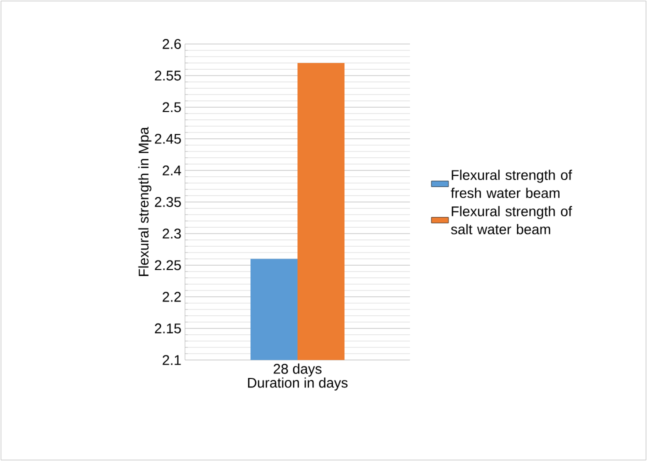 The height and width of the screenshot is (461, 647). What do you see at coordinates (511, 220) in the screenshot?
I see `legend-label: Flexural strength of salt water beam` at bounding box center [511, 220].